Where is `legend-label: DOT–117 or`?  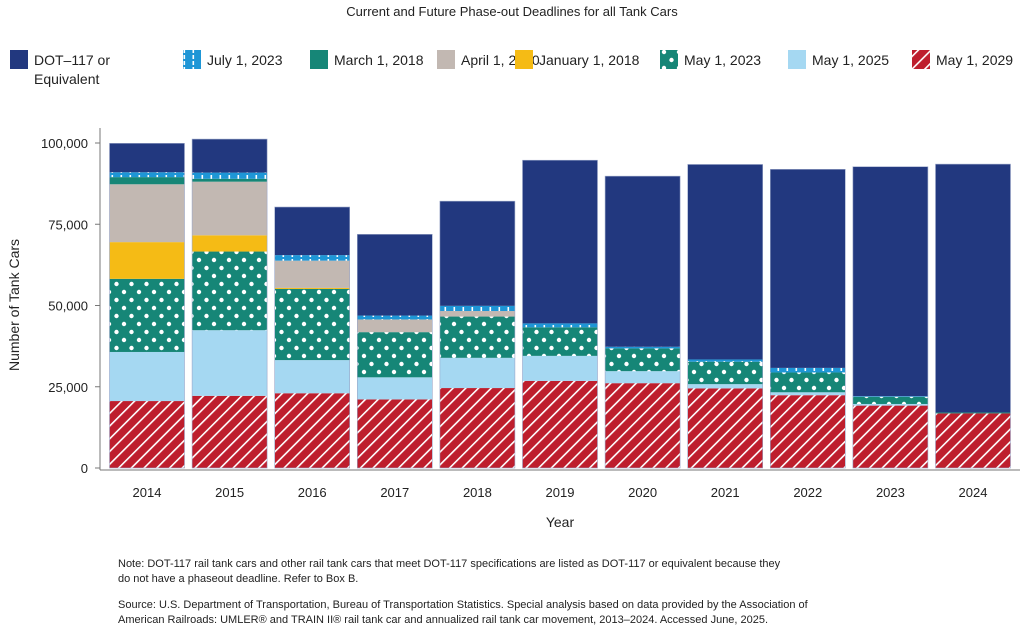
legend-label: DOT–117 or is located at coordinates (72, 60).